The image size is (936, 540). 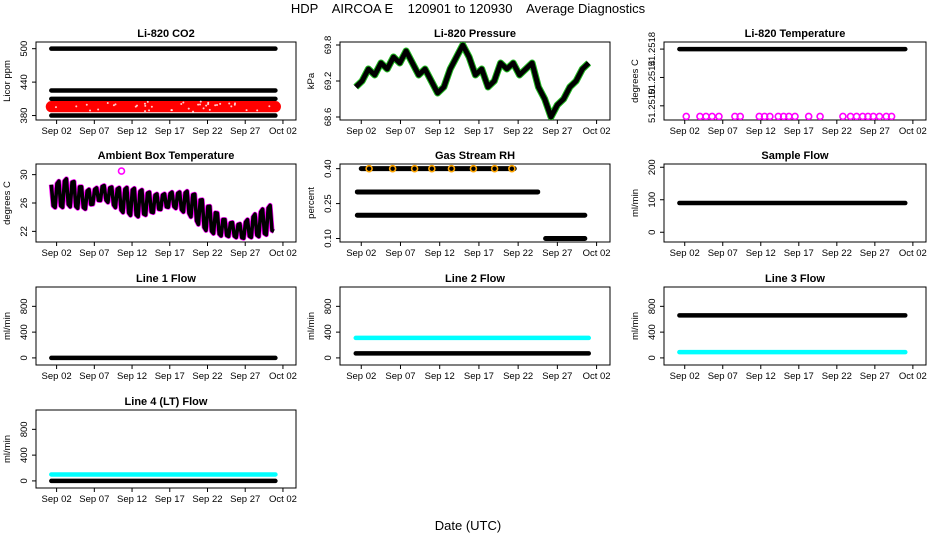 I want to click on y-tick-label: 500, so click(x=24, y=49).